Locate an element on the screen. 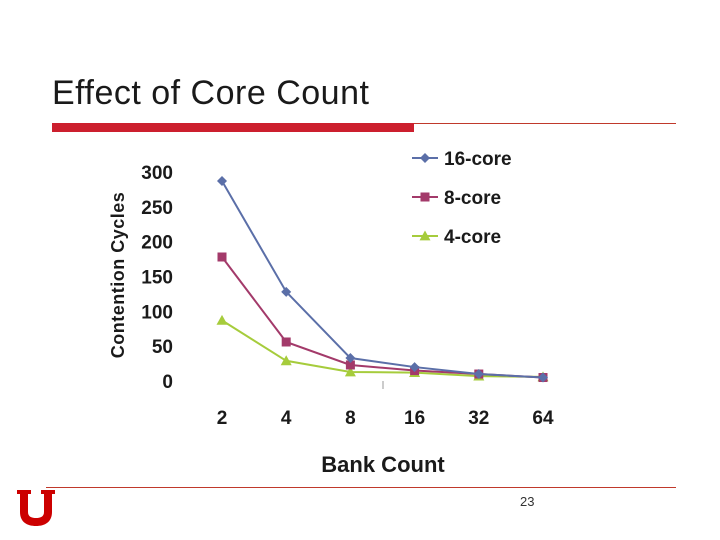 This screenshot has width=720, height=540. x-tick-label: 16 is located at coordinates (414, 418).